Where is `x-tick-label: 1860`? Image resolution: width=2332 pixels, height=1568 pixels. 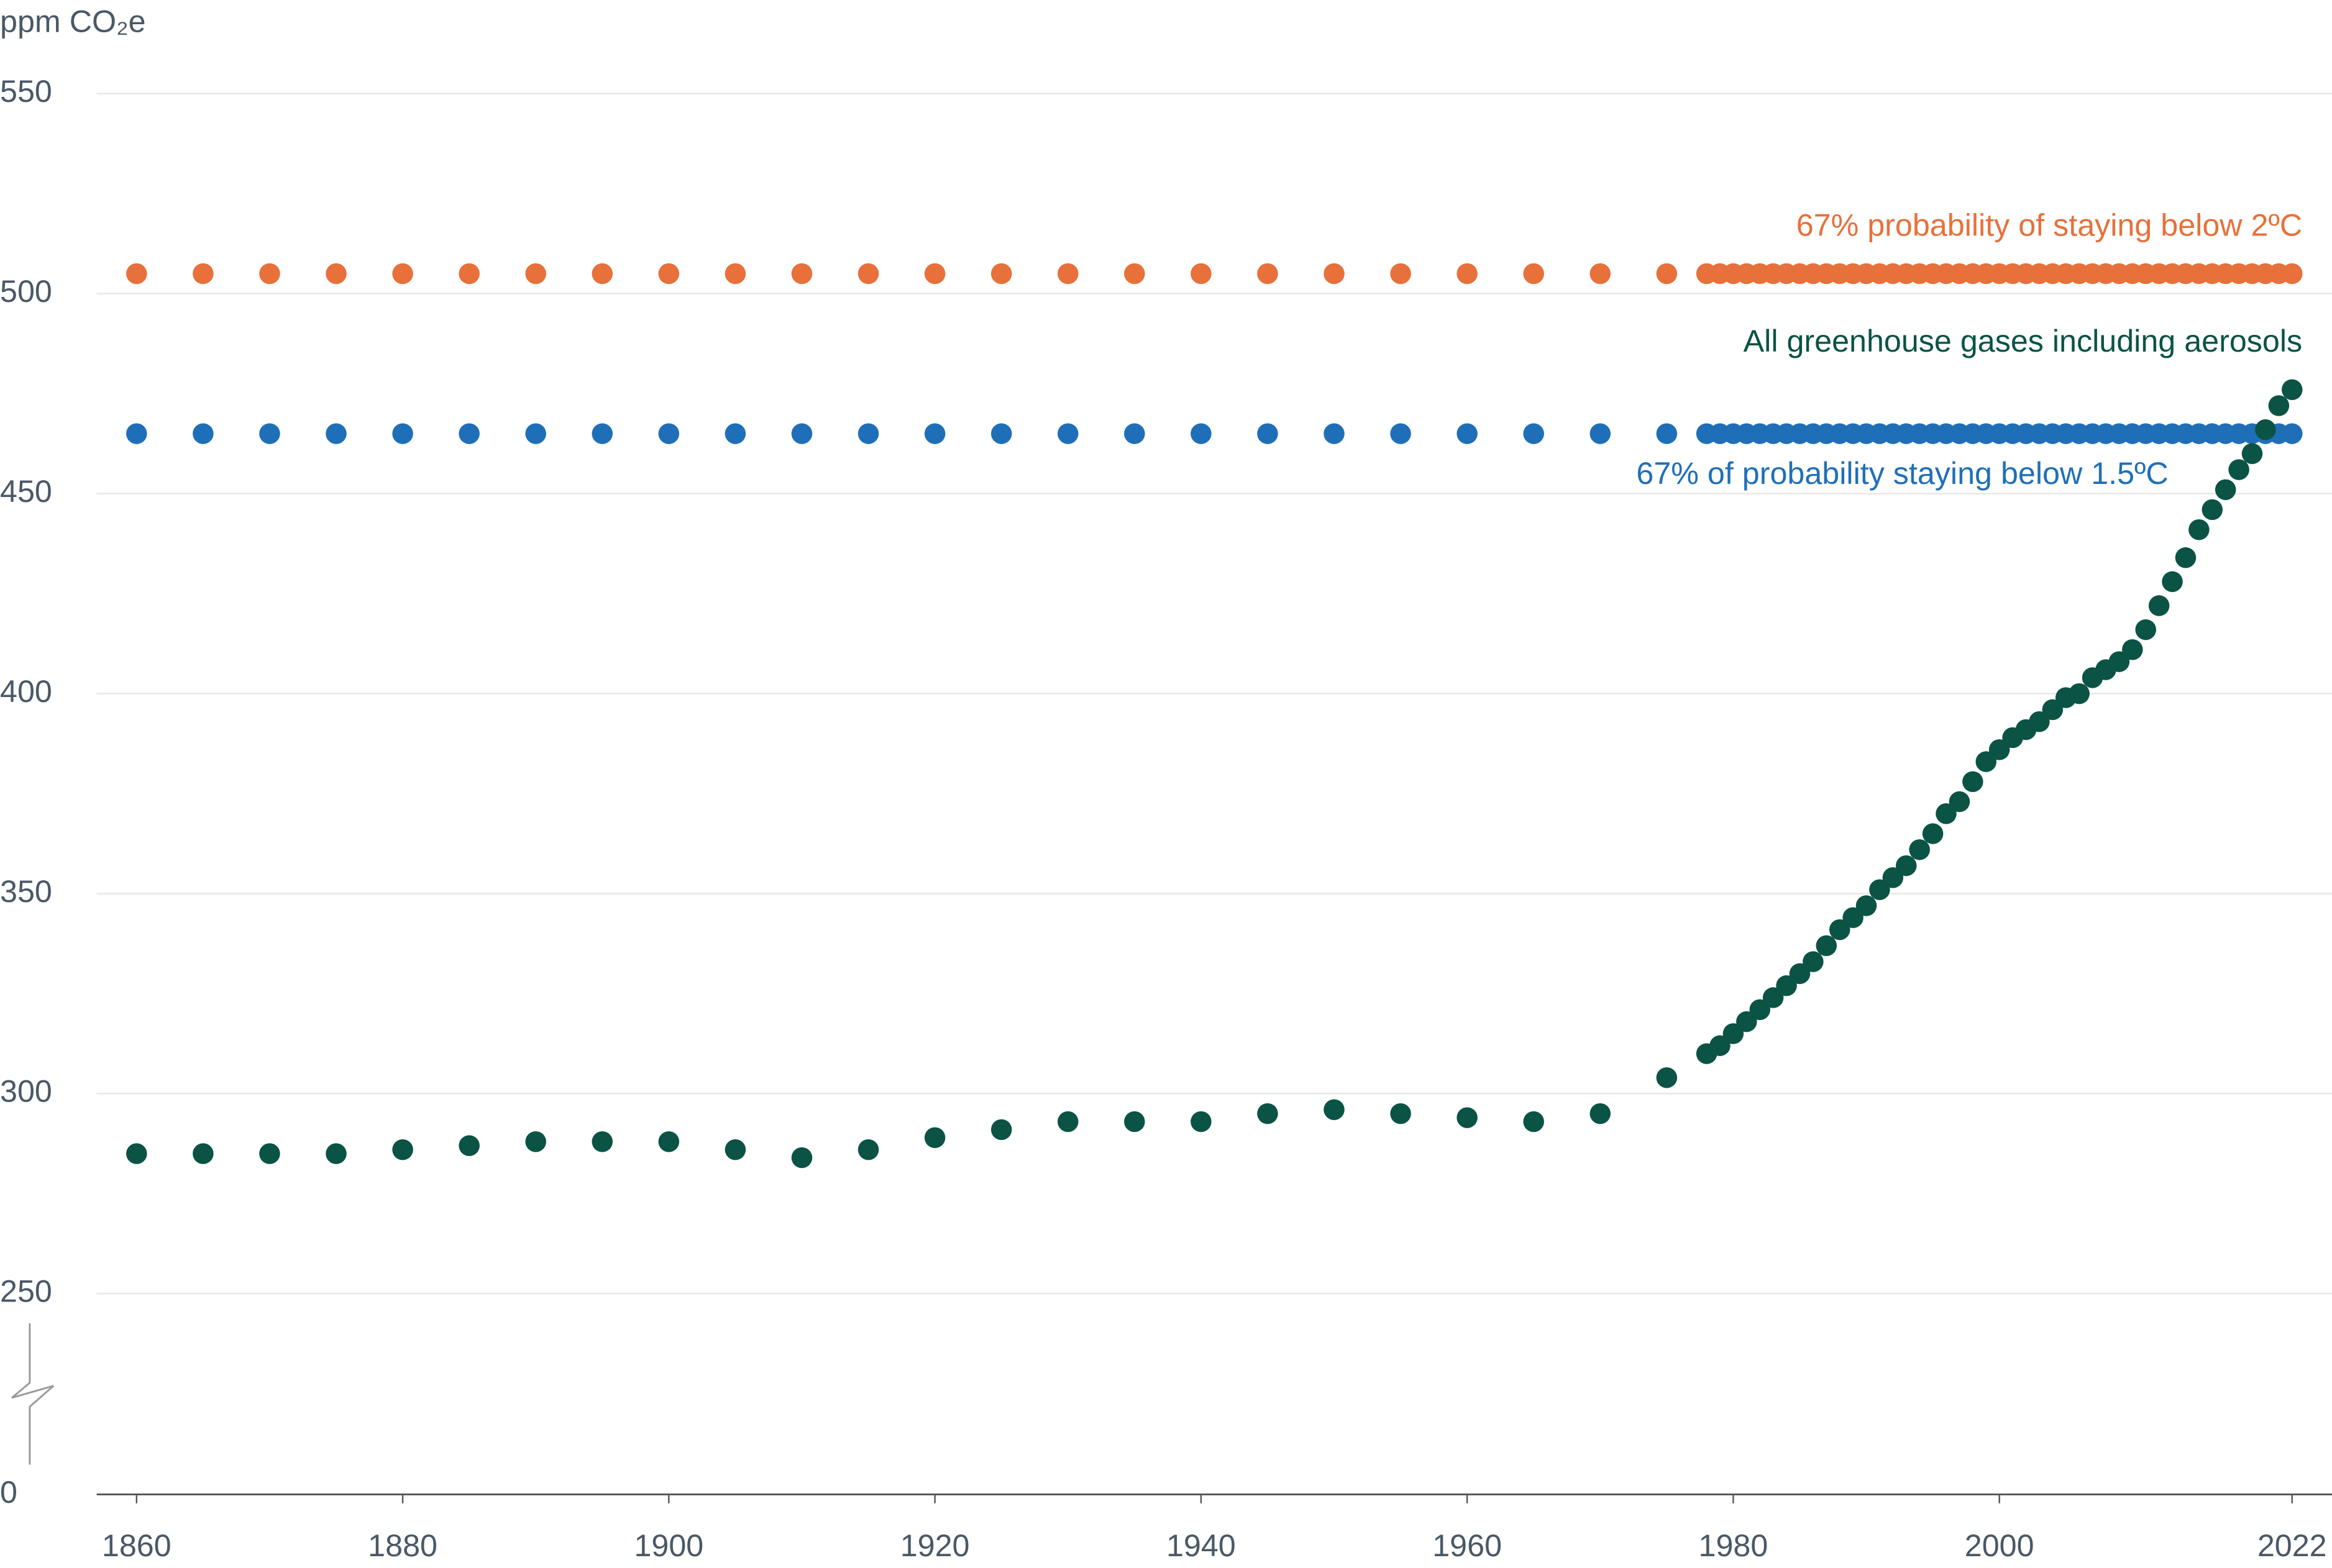 x-tick-label: 1860 is located at coordinates (136, 1545).